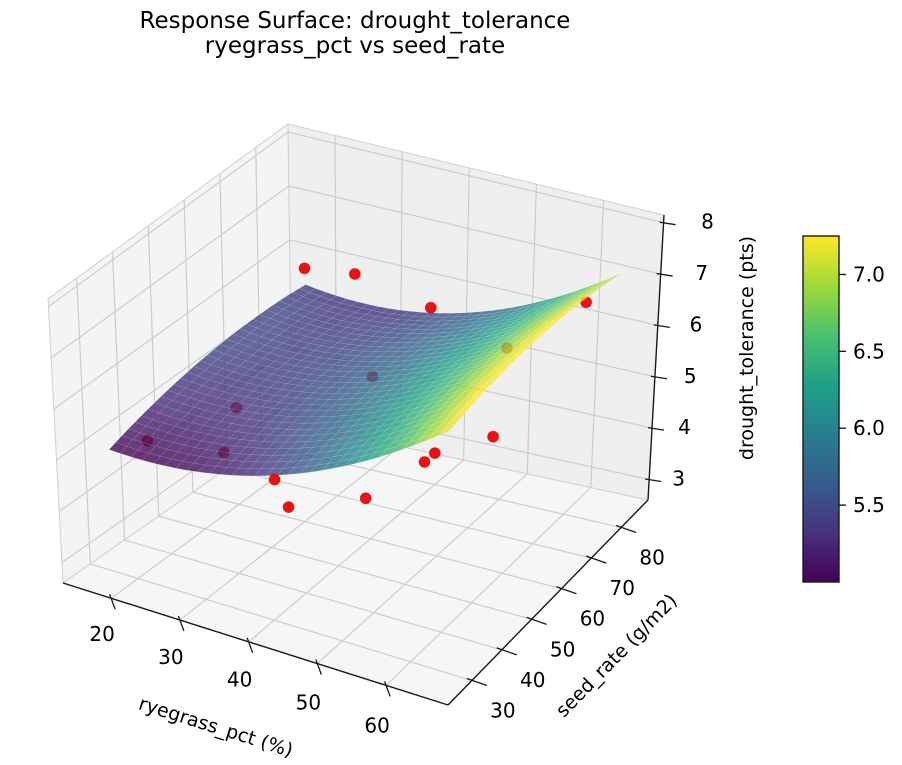 The height and width of the screenshot is (765, 902). I want to click on y-tick-label: 60, so click(592, 619).